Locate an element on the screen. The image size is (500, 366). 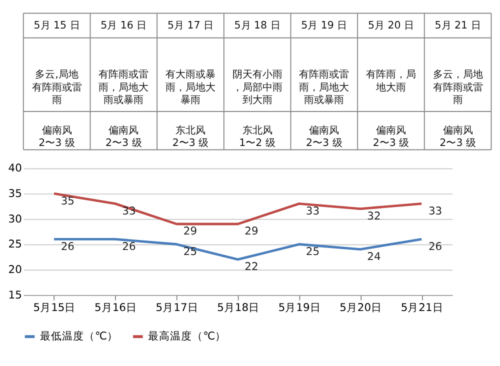
text: 阴天有小雨，局部中雨到大雨 is located at coordinates (257, 87).